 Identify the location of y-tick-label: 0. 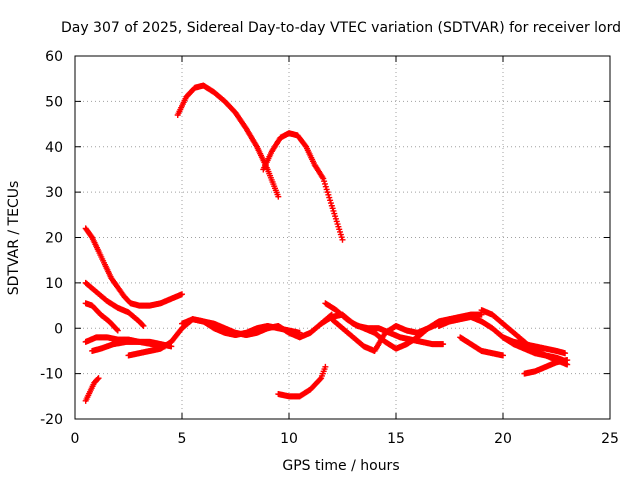
(58, 329).